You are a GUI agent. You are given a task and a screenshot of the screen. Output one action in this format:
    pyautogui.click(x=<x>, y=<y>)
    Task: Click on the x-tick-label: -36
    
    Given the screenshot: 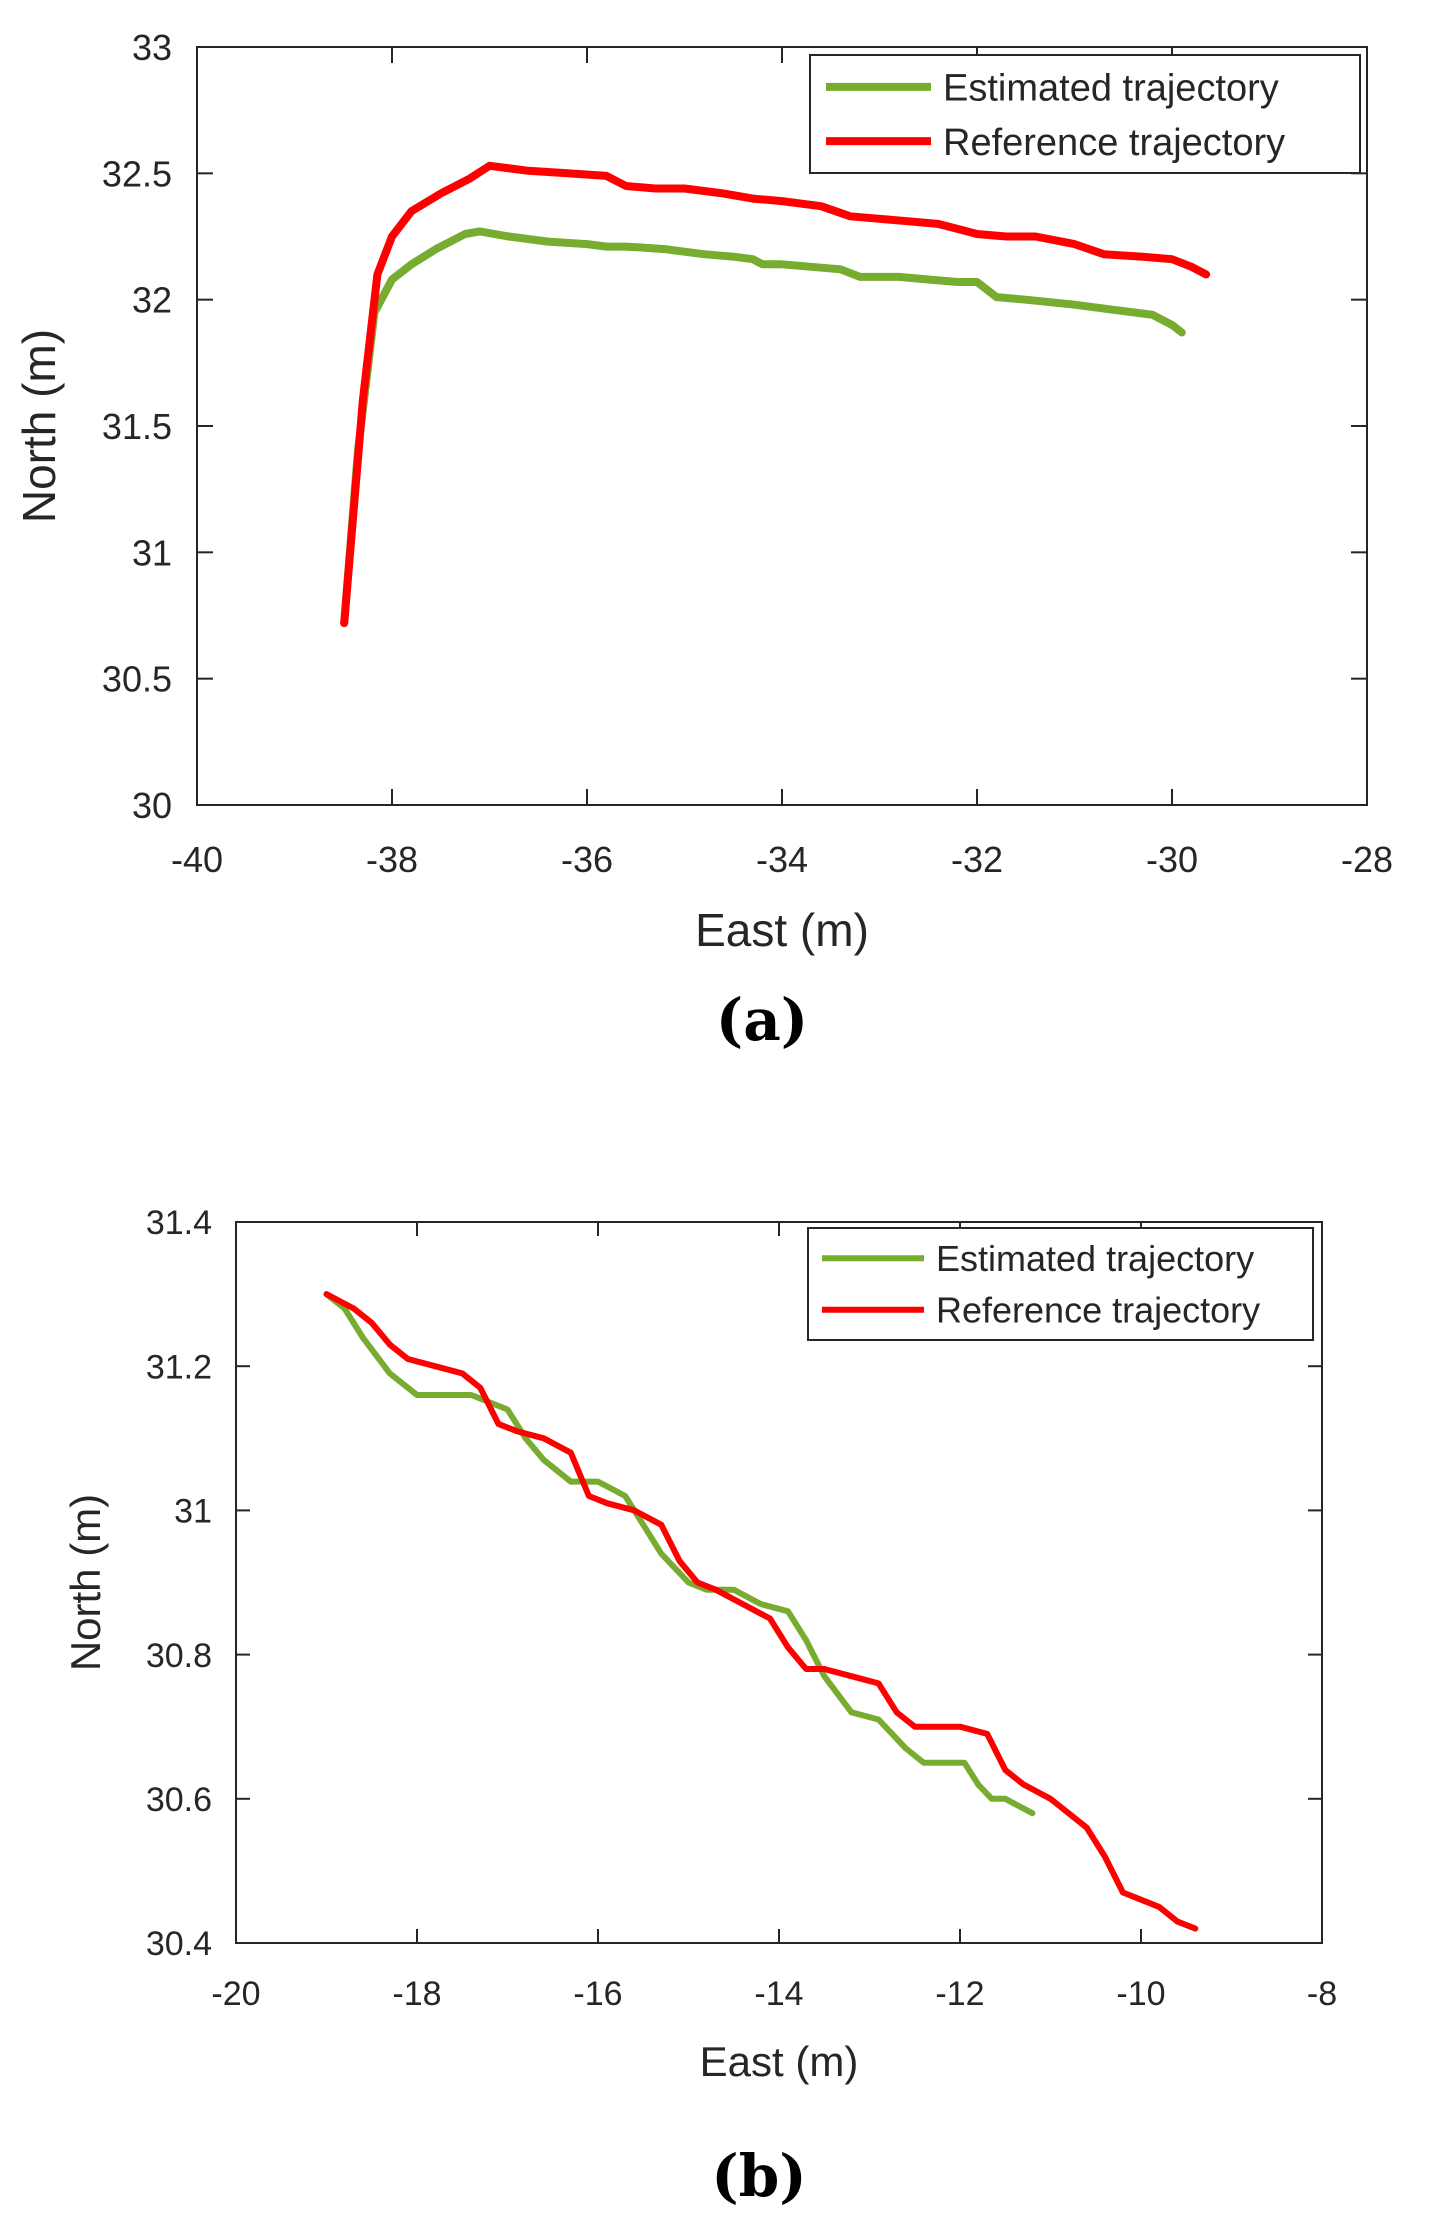 What is the action you would take?
    pyautogui.click(x=587, y=859)
    